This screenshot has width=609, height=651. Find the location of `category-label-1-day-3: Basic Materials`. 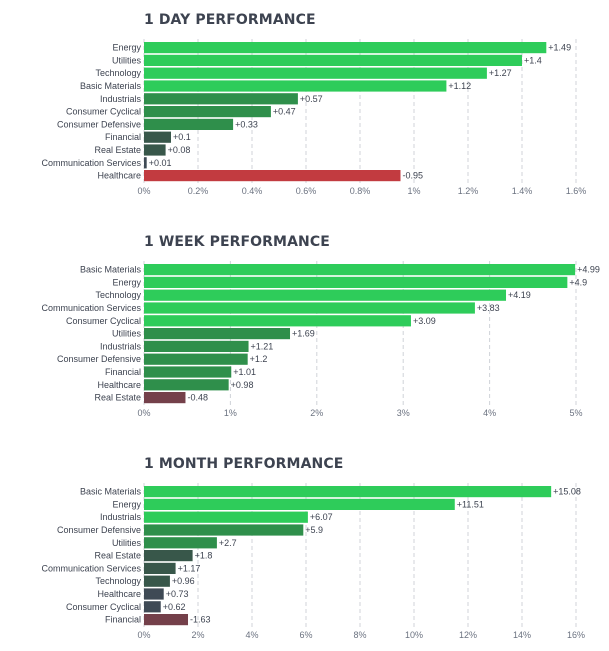

category-label-1-day-3: Basic Materials is located at coordinates (111, 86).